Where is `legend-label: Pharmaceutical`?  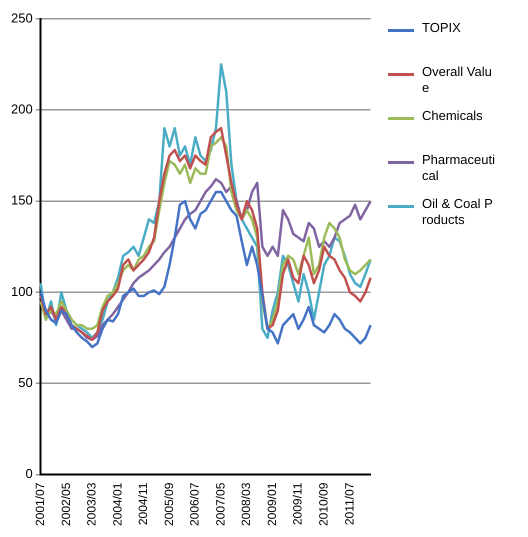
legend-label: Pharmaceutical is located at coordinates (459, 168).